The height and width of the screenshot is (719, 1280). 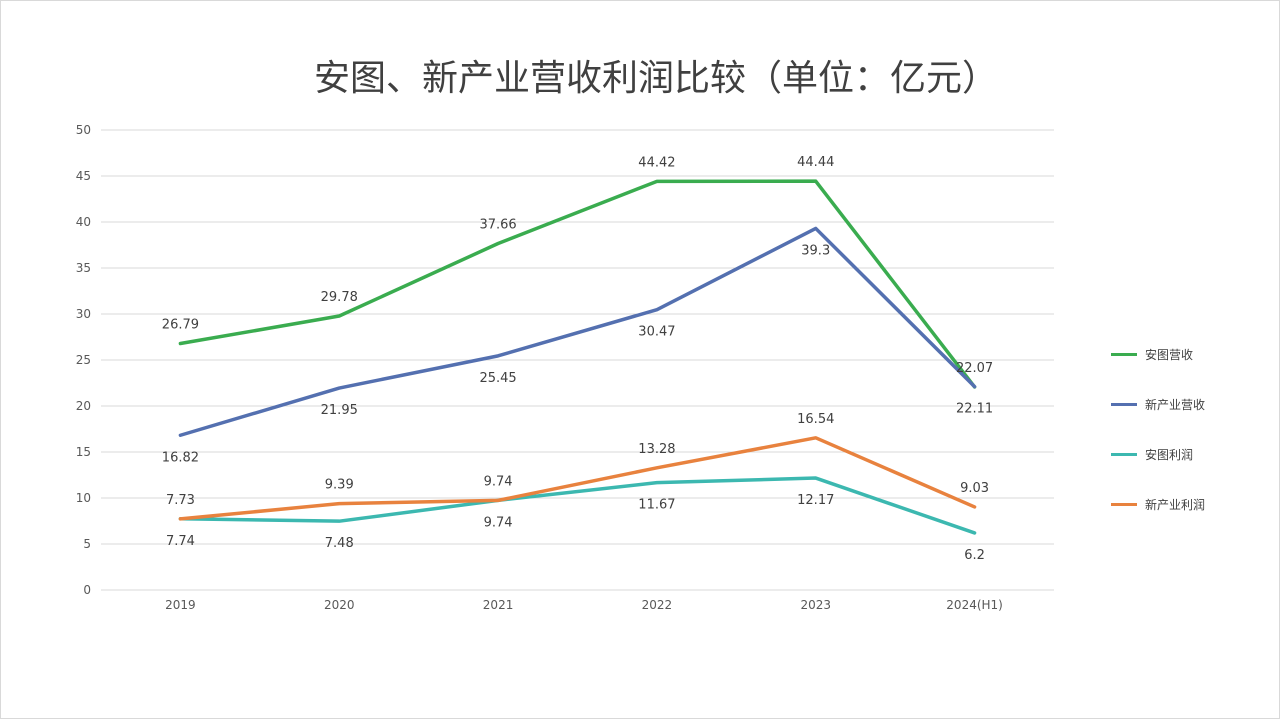 What do you see at coordinates (974, 488) in the screenshot?
I see `data-label: 9.03` at bounding box center [974, 488].